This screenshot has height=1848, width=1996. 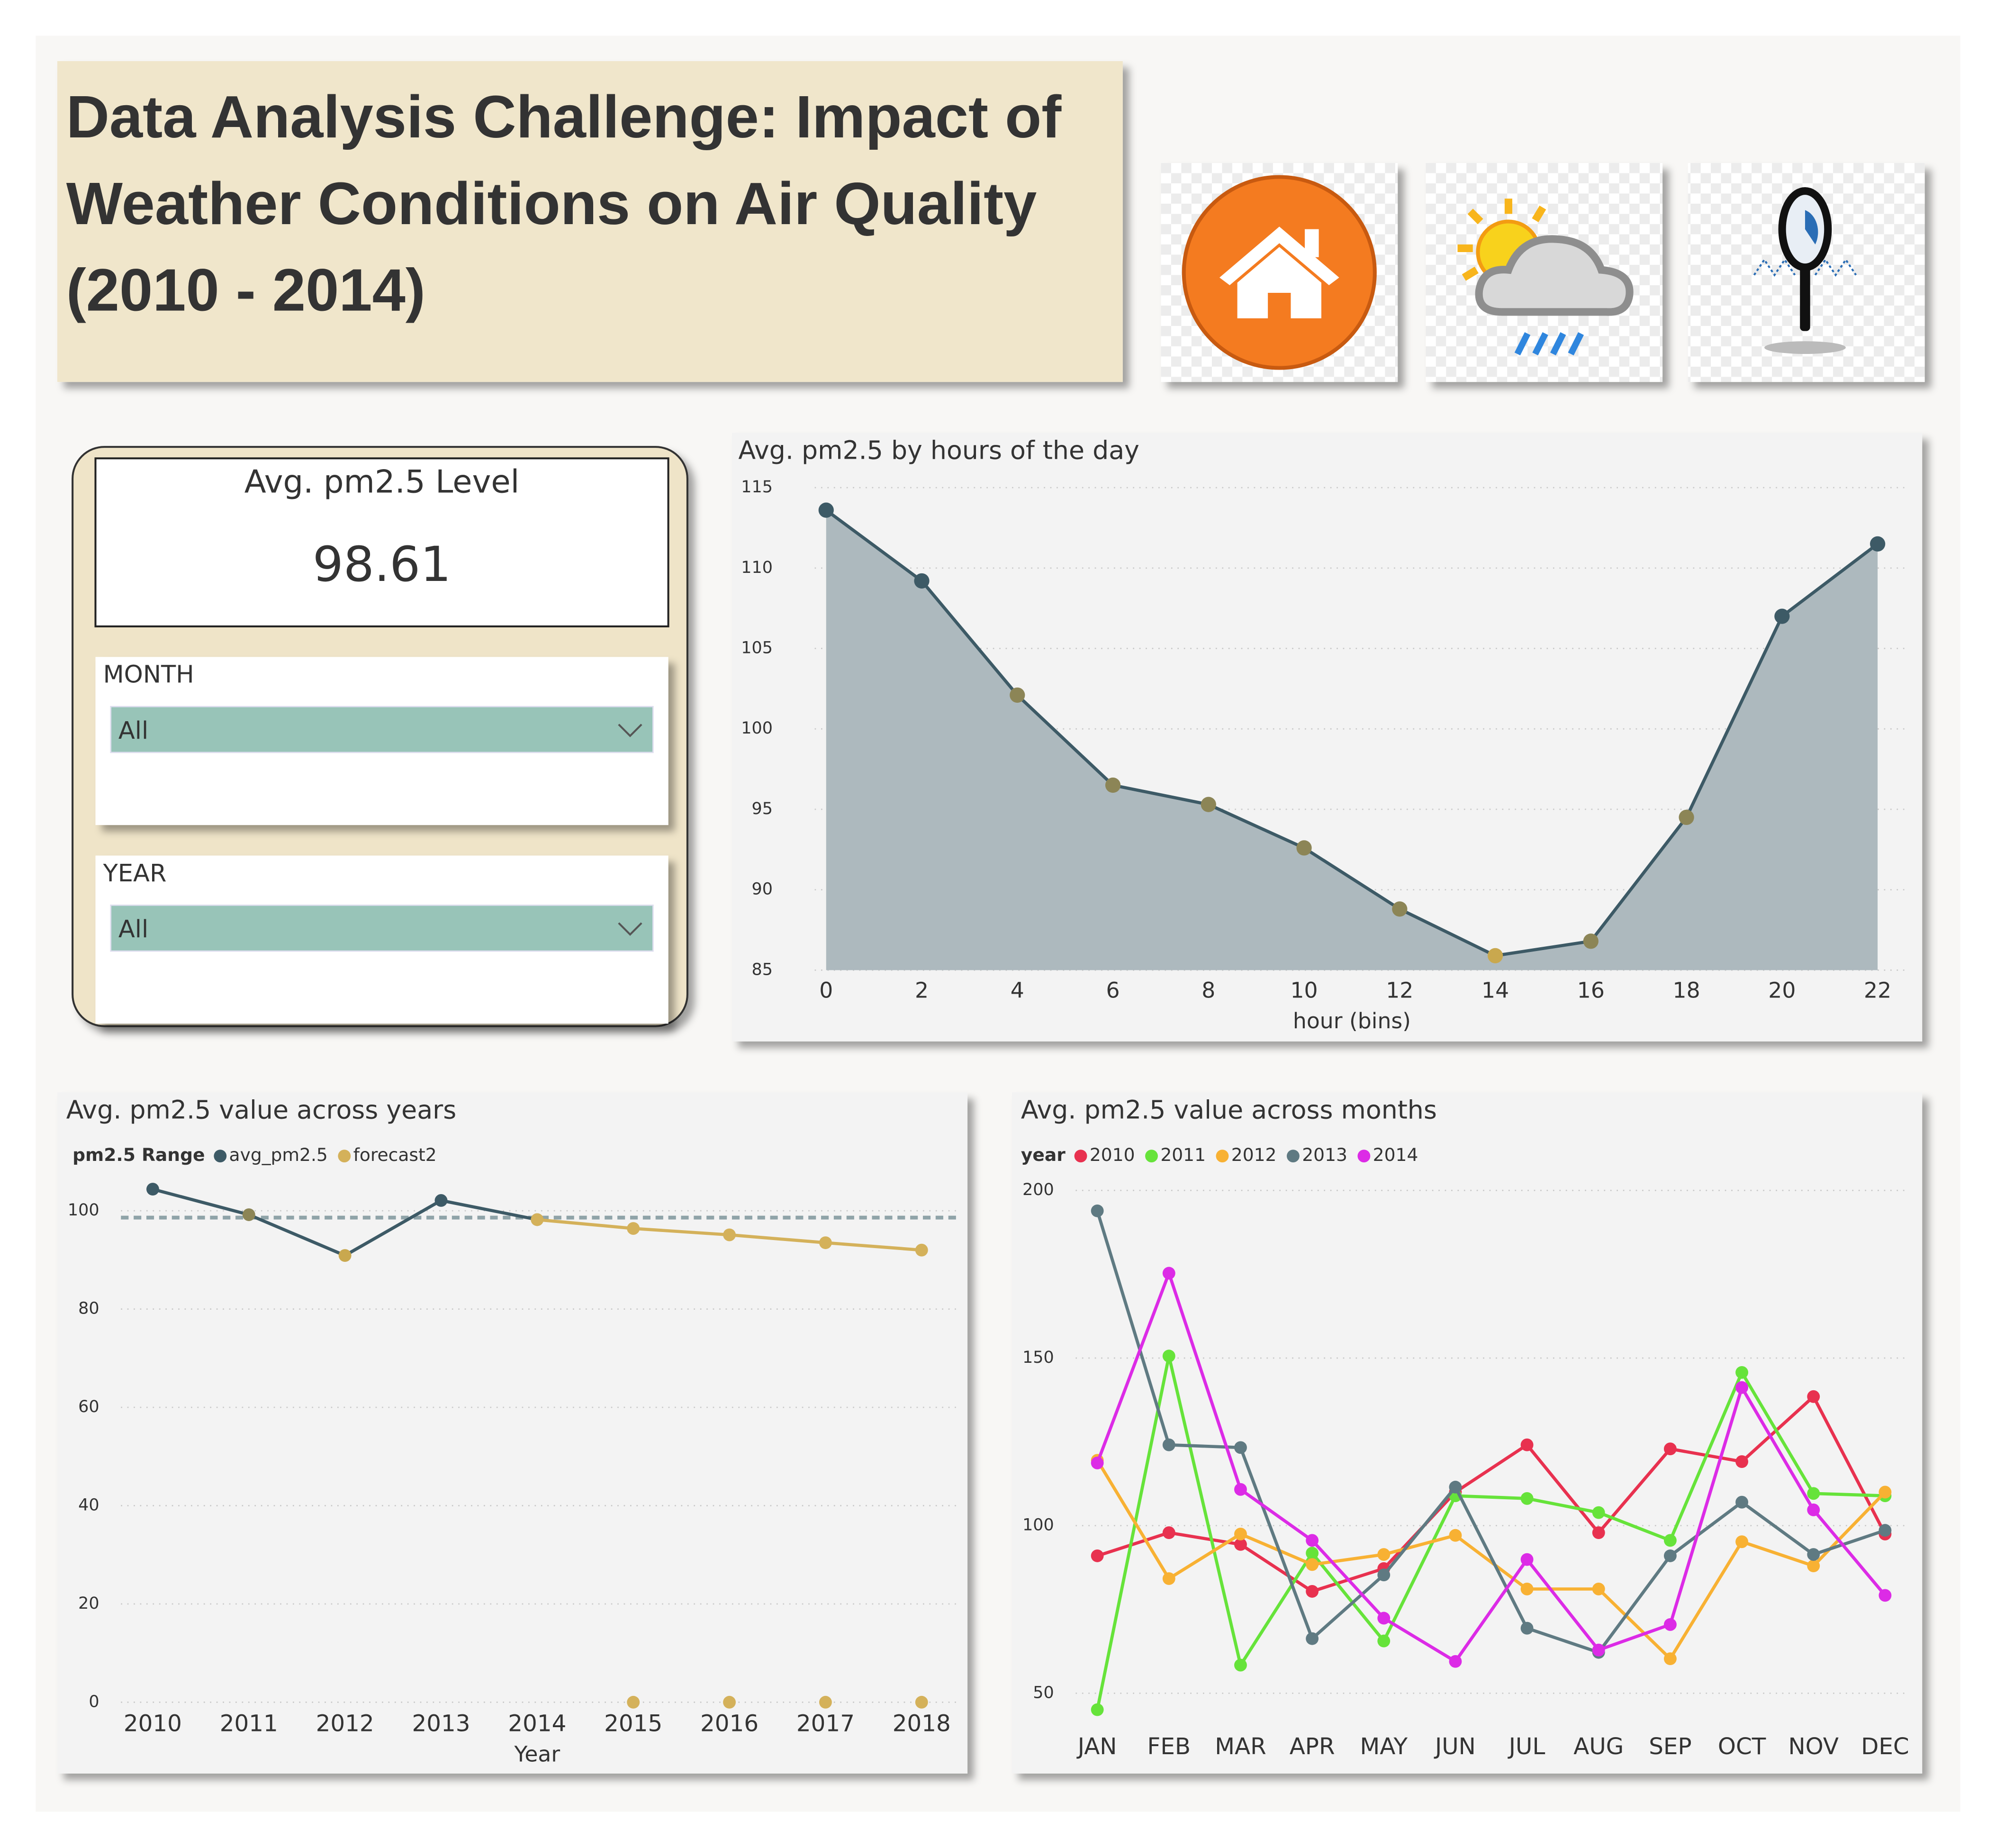 What do you see at coordinates (762, 890) in the screenshot?
I see `y-tick-label: 90` at bounding box center [762, 890].